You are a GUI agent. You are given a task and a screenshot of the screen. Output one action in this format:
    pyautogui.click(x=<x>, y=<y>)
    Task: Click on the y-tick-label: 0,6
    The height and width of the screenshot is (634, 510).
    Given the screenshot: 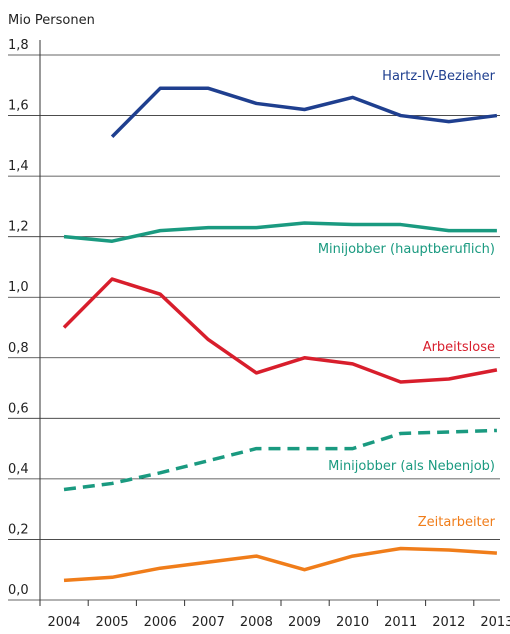 What is the action you would take?
    pyautogui.click(x=18, y=408)
    